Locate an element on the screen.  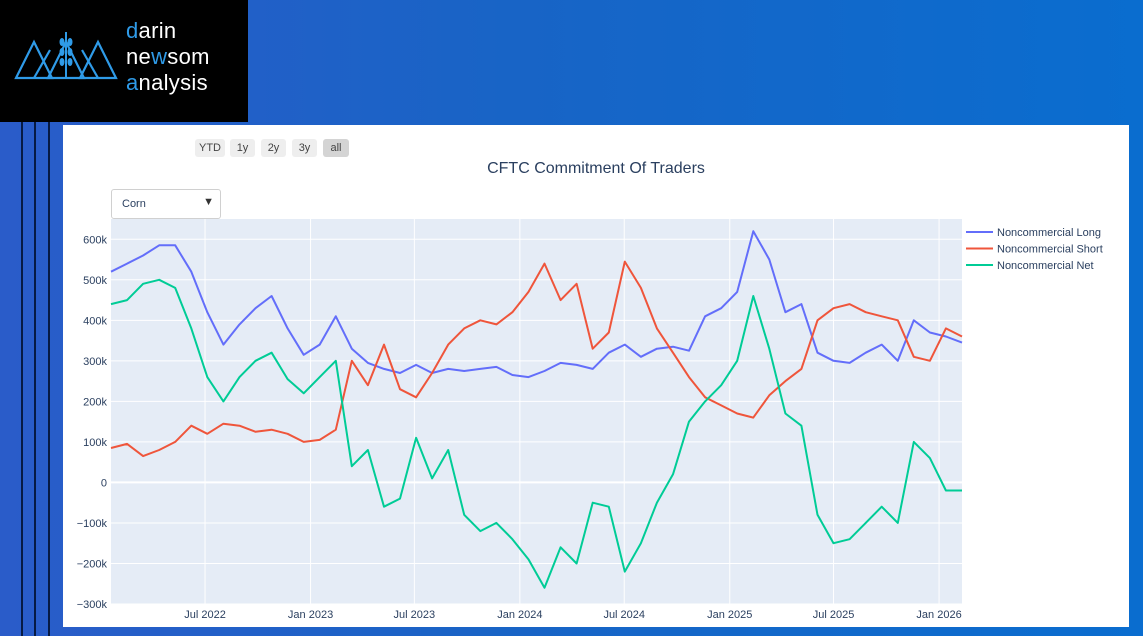
y-tick-label: 0 is located at coordinates (104, 483).